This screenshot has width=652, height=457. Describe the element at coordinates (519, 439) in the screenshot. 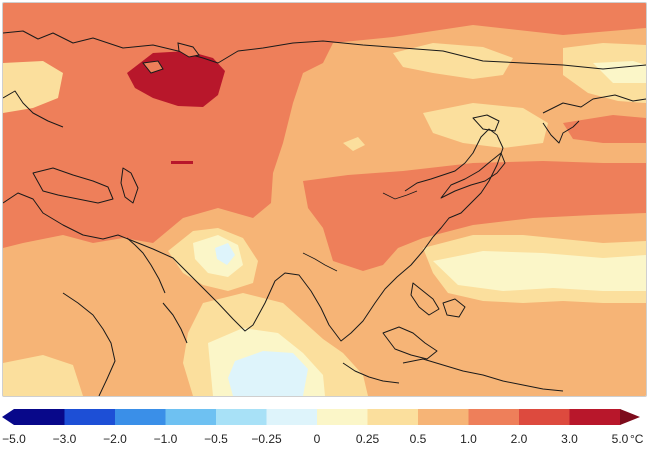

I see `legend-tick-label: 2.0` at that location.